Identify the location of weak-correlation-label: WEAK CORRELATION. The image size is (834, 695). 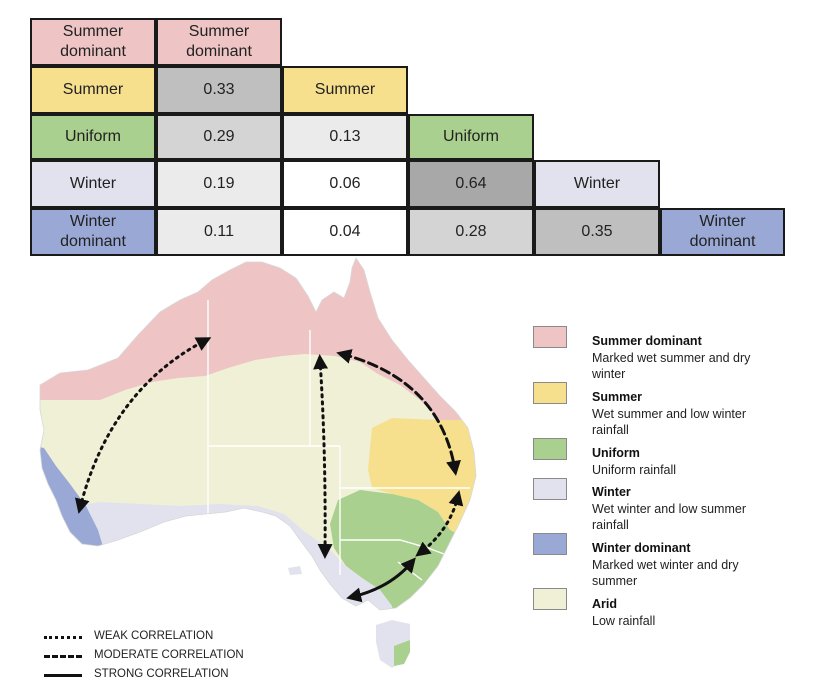
(154, 636).